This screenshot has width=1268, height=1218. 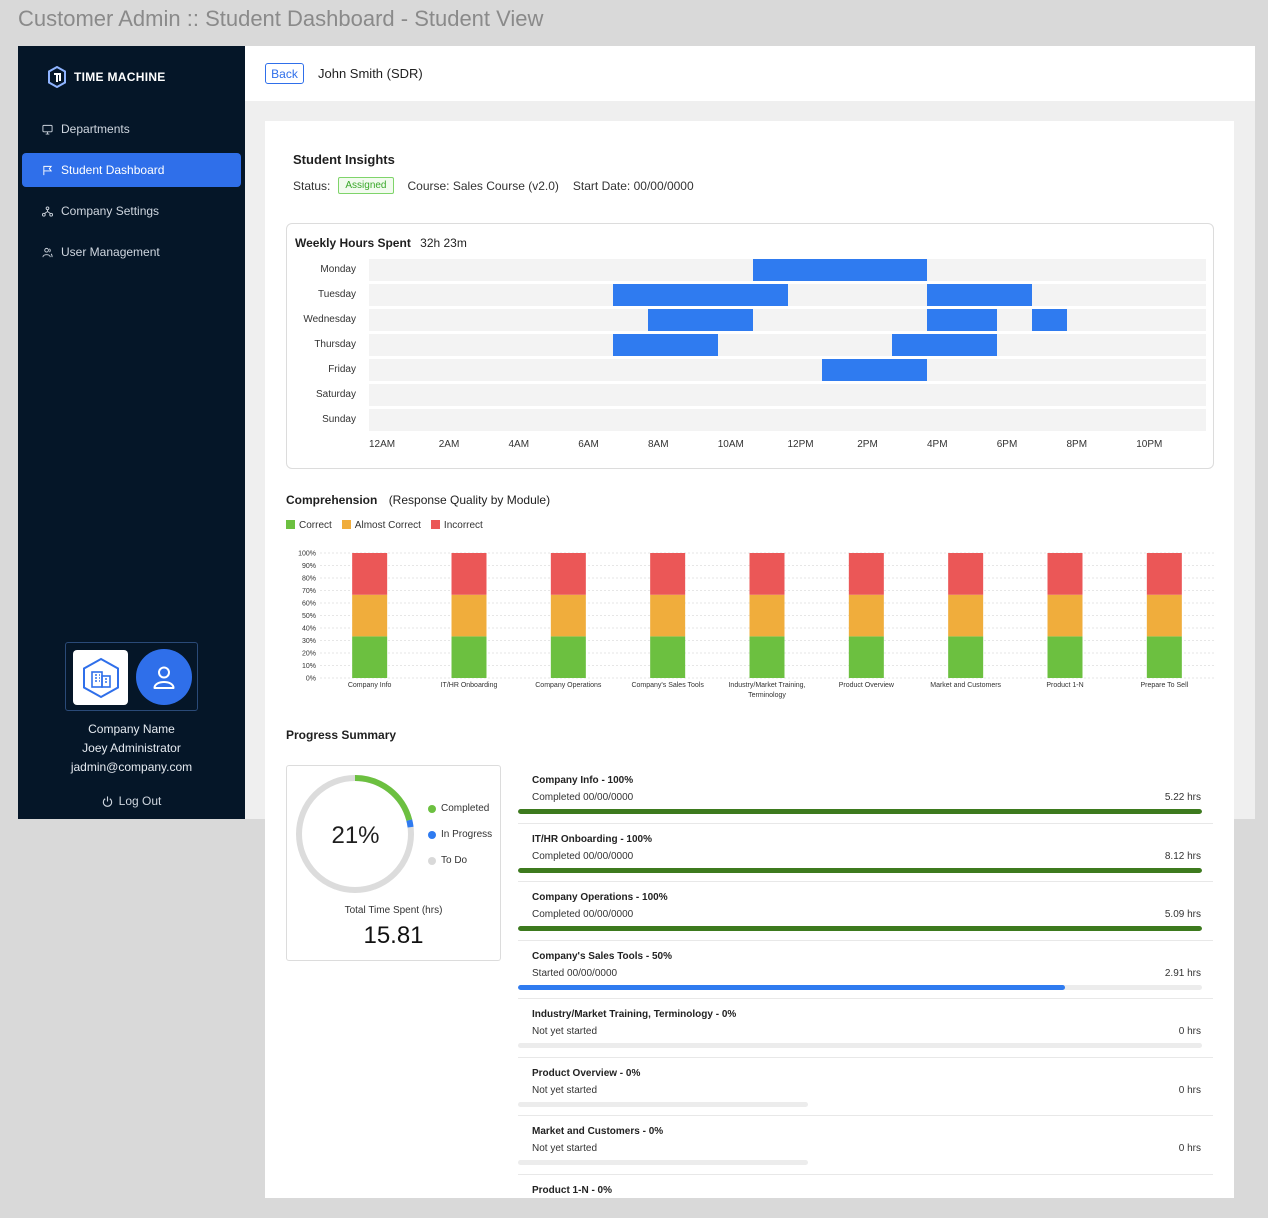 What do you see at coordinates (867, 685) in the screenshot?
I see `x-tick-label: Product Overview` at bounding box center [867, 685].